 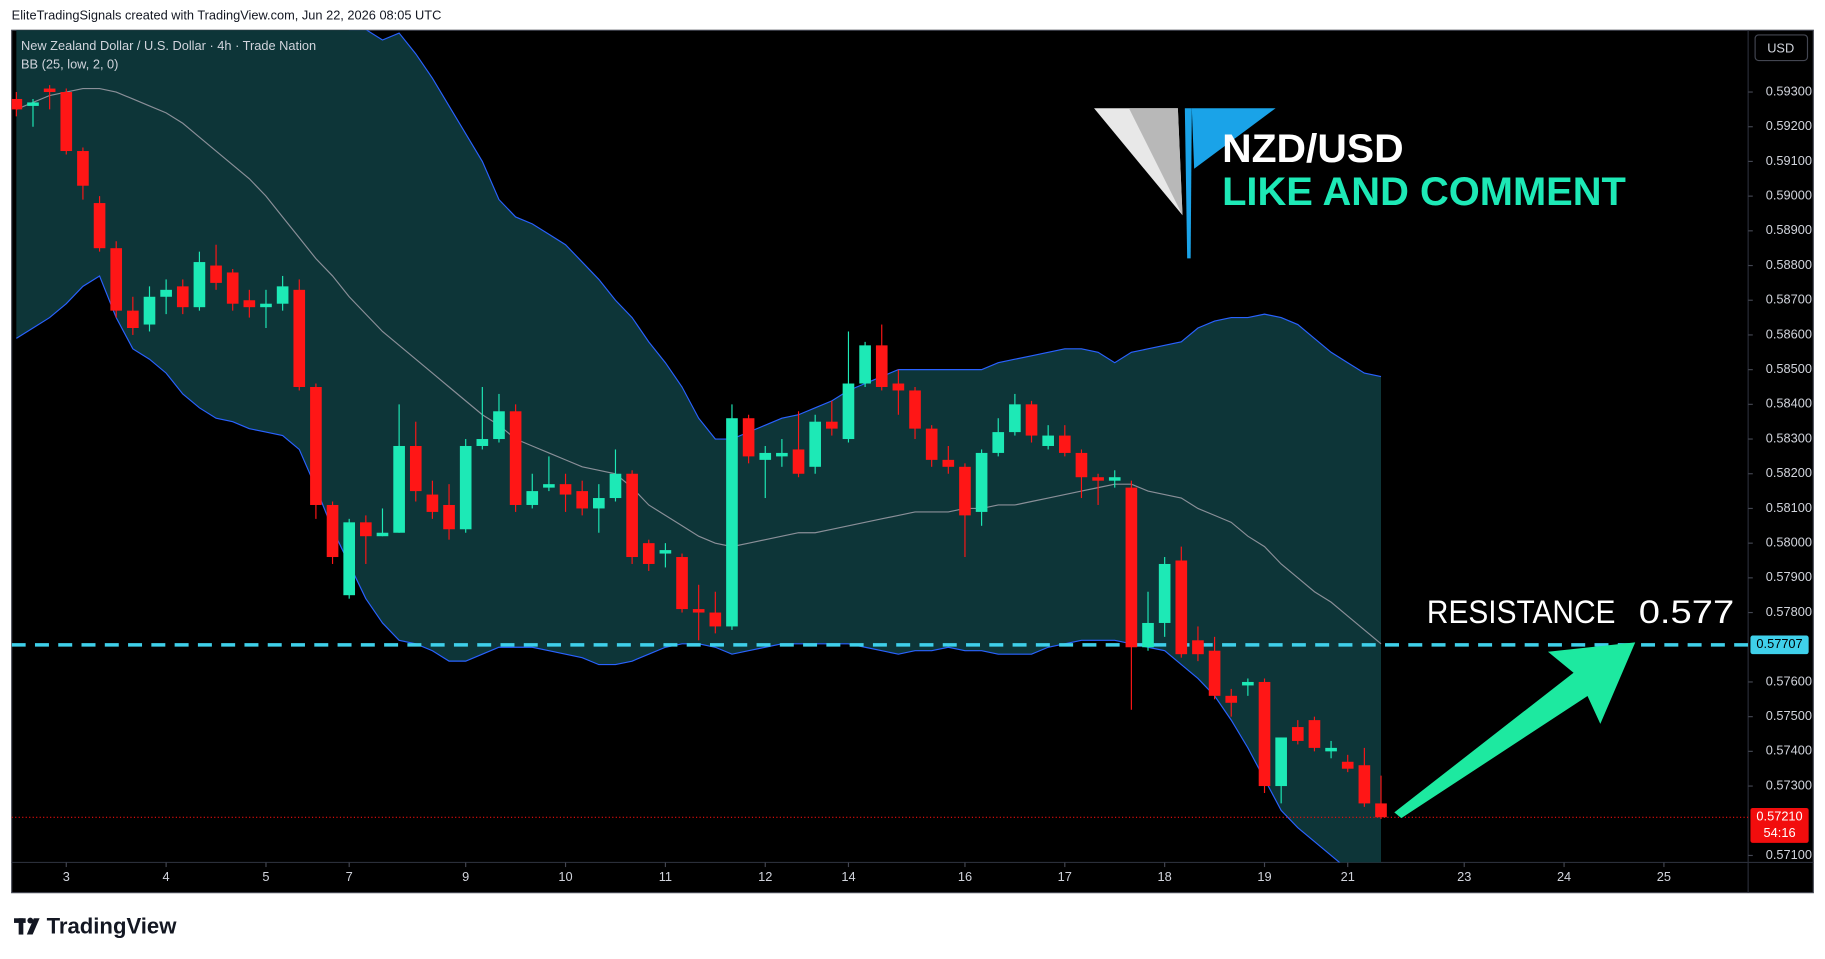 I want to click on price-line-label: 0.57707, so click(x=1779, y=643).